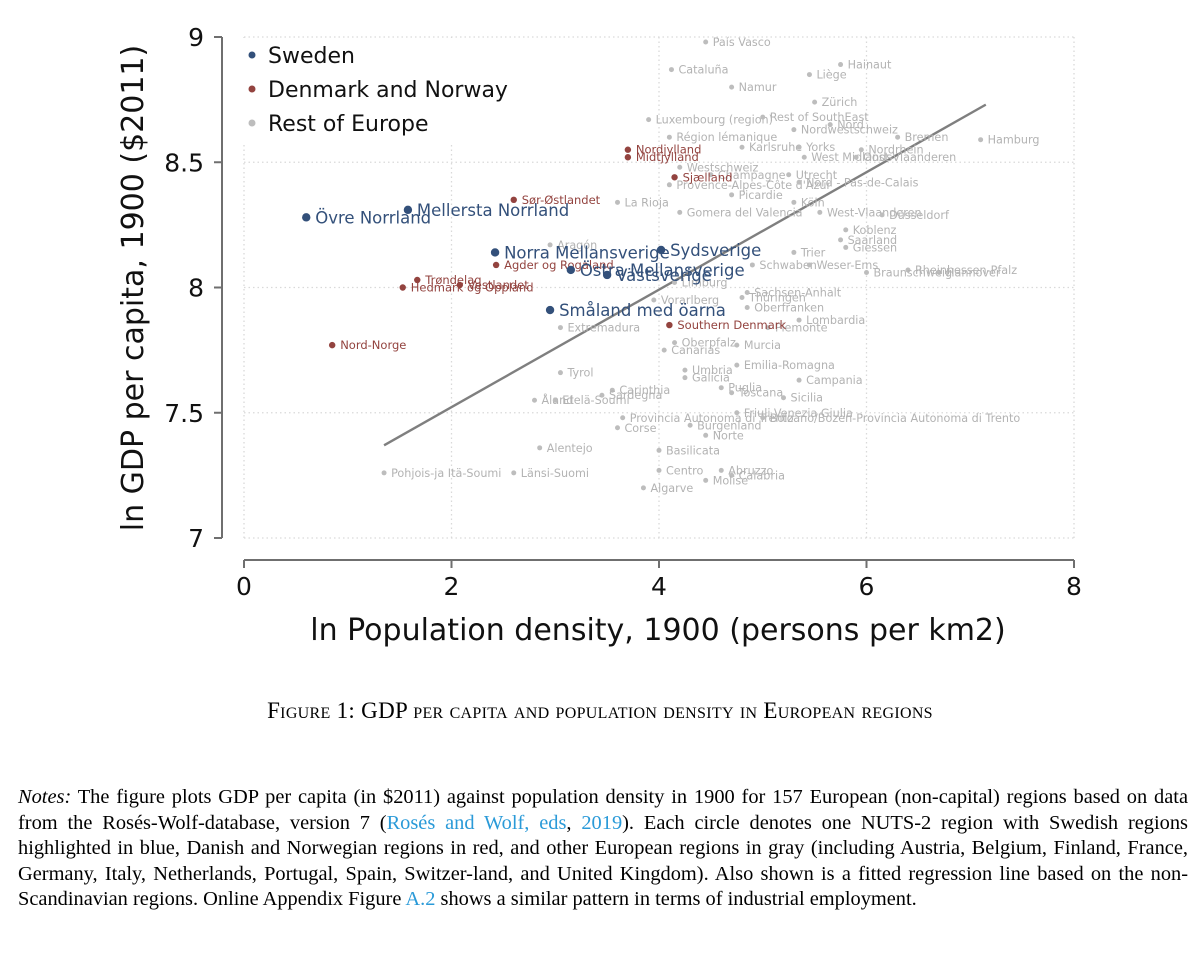 The width and height of the screenshot is (1200, 970). Describe the element at coordinates (685, 470) in the screenshot. I see `point-label: Centro` at that location.